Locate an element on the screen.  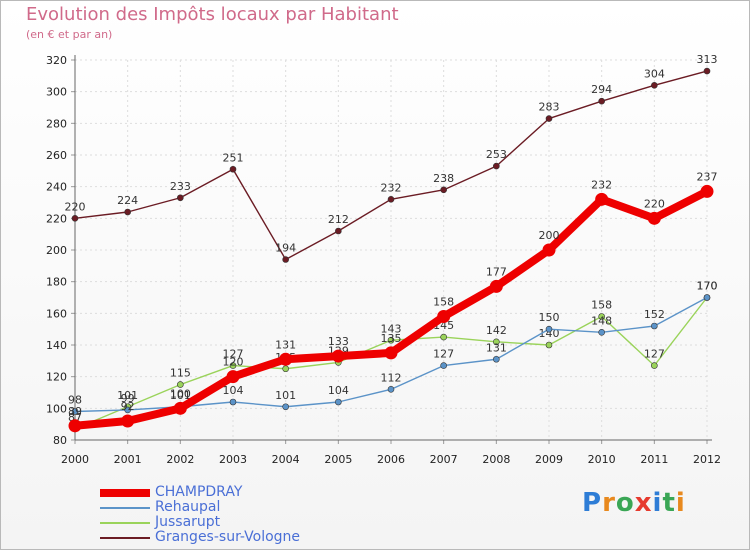
data-label-jussarupt: 143 is located at coordinates (391, 328).